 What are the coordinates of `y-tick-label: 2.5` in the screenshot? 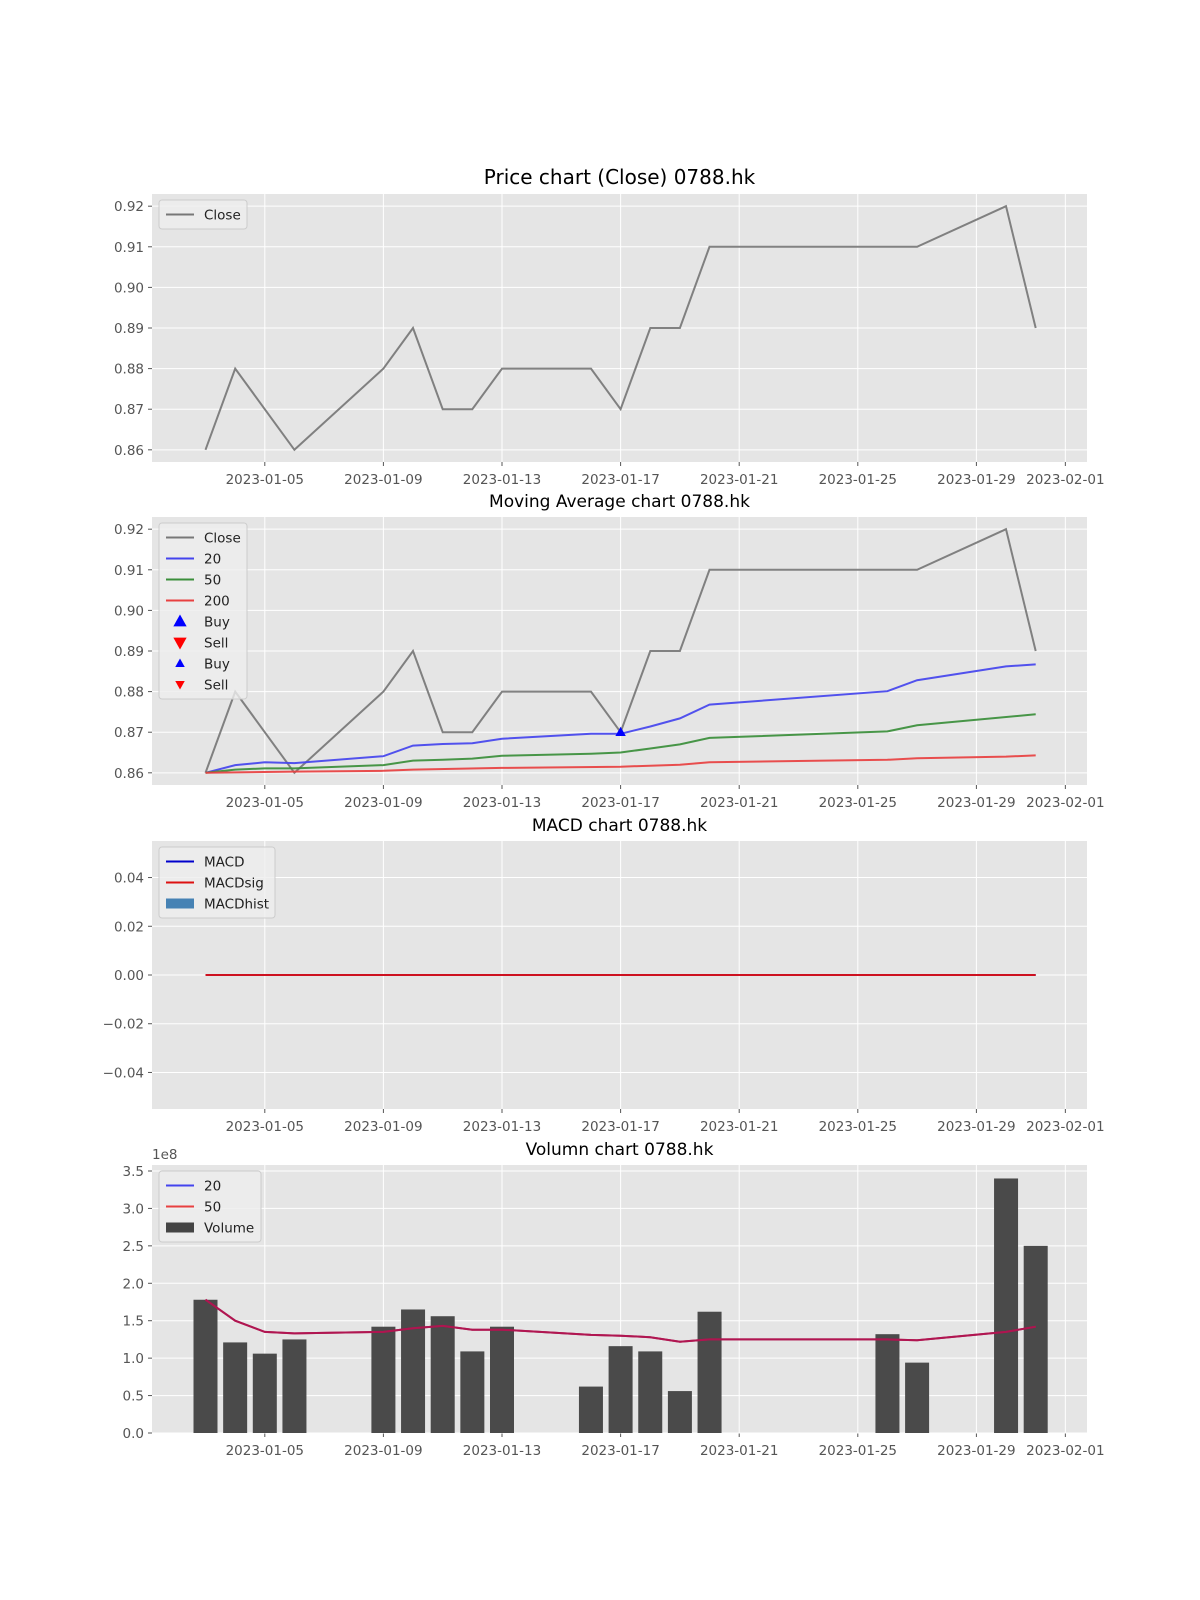 It's located at (133, 1247).